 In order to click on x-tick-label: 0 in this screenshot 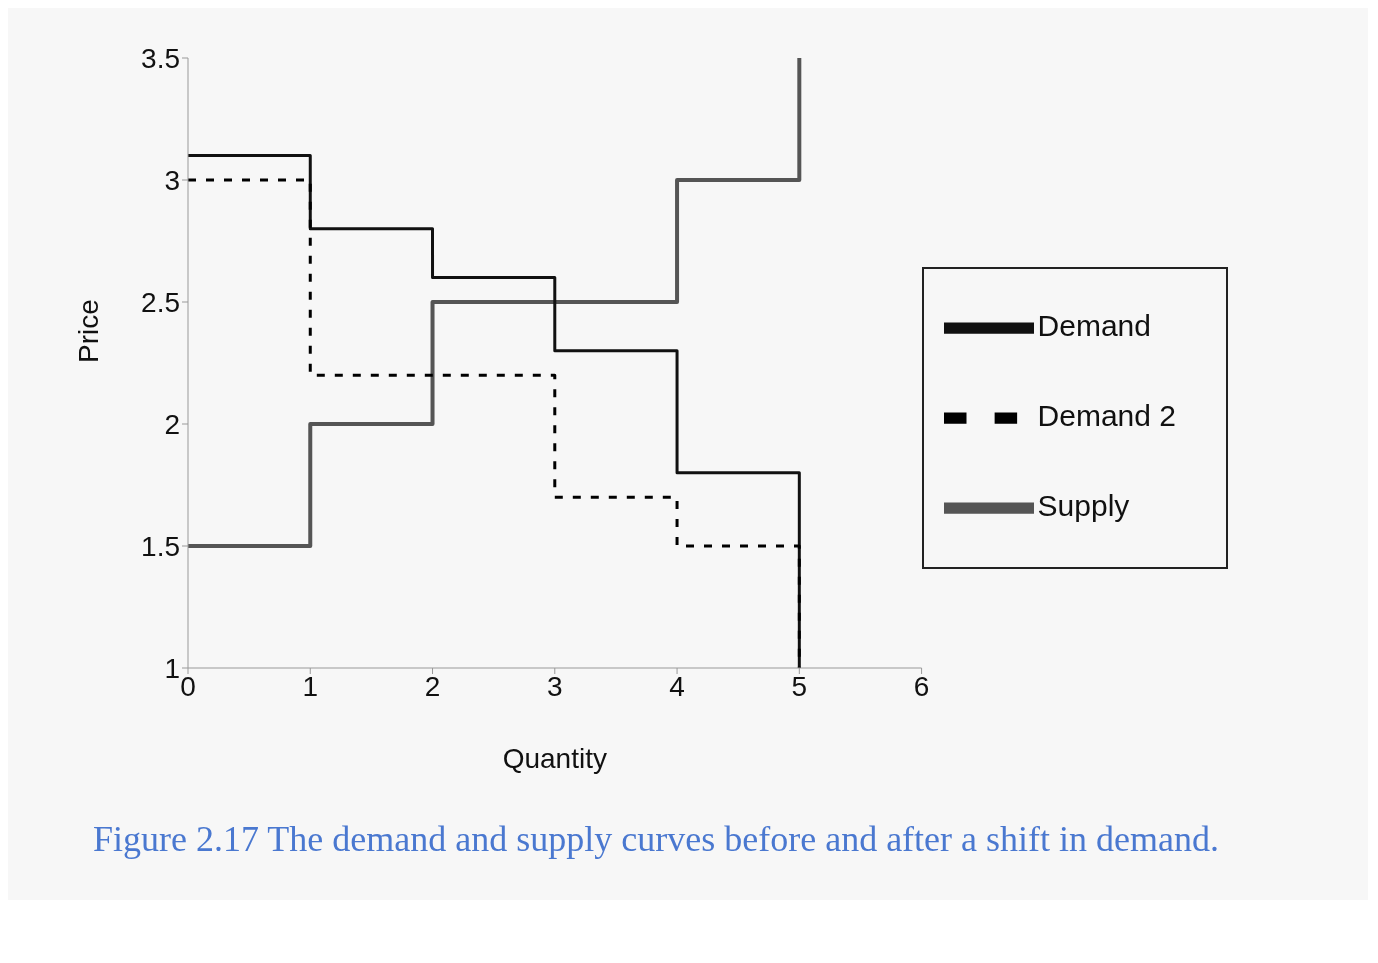, I will do `click(188, 686)`.